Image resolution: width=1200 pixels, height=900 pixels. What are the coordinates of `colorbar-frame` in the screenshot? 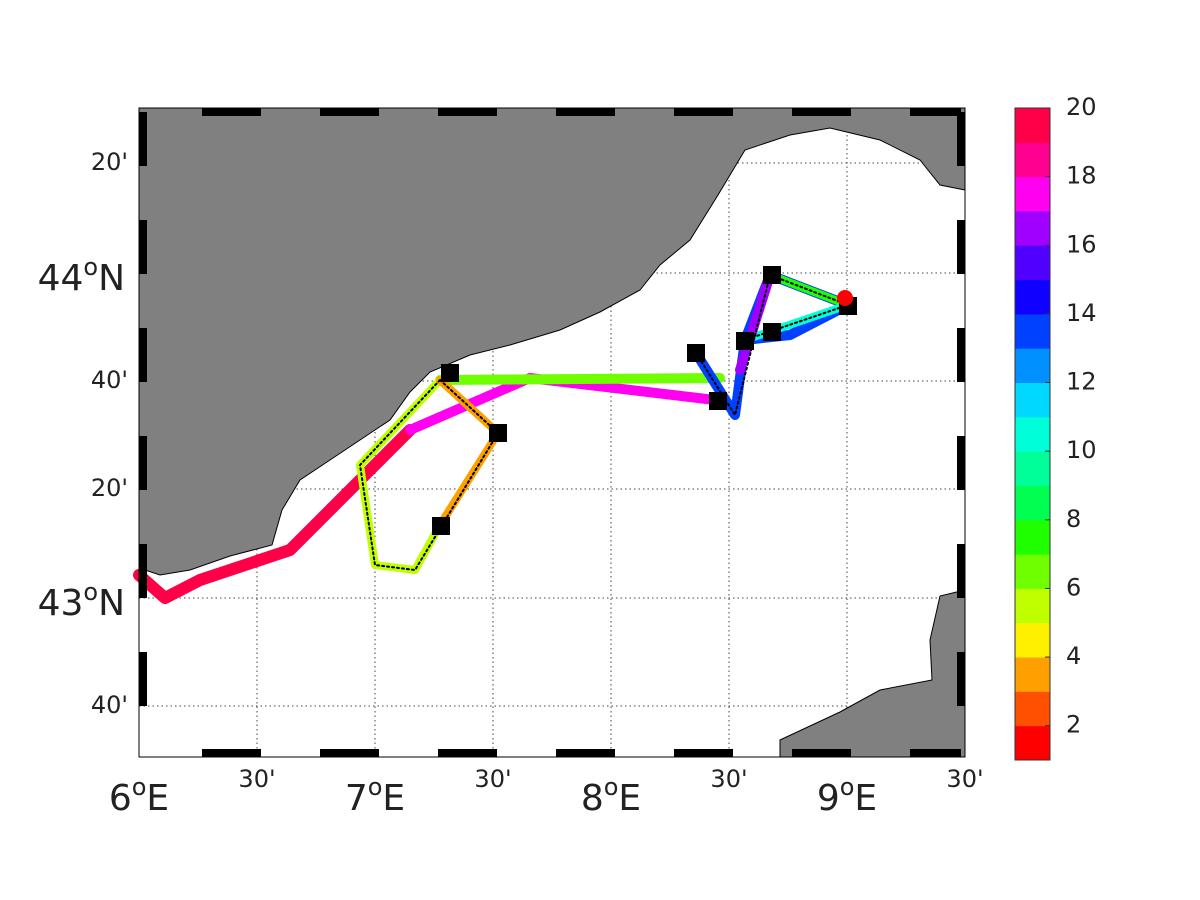 It's located at (1032, 434).